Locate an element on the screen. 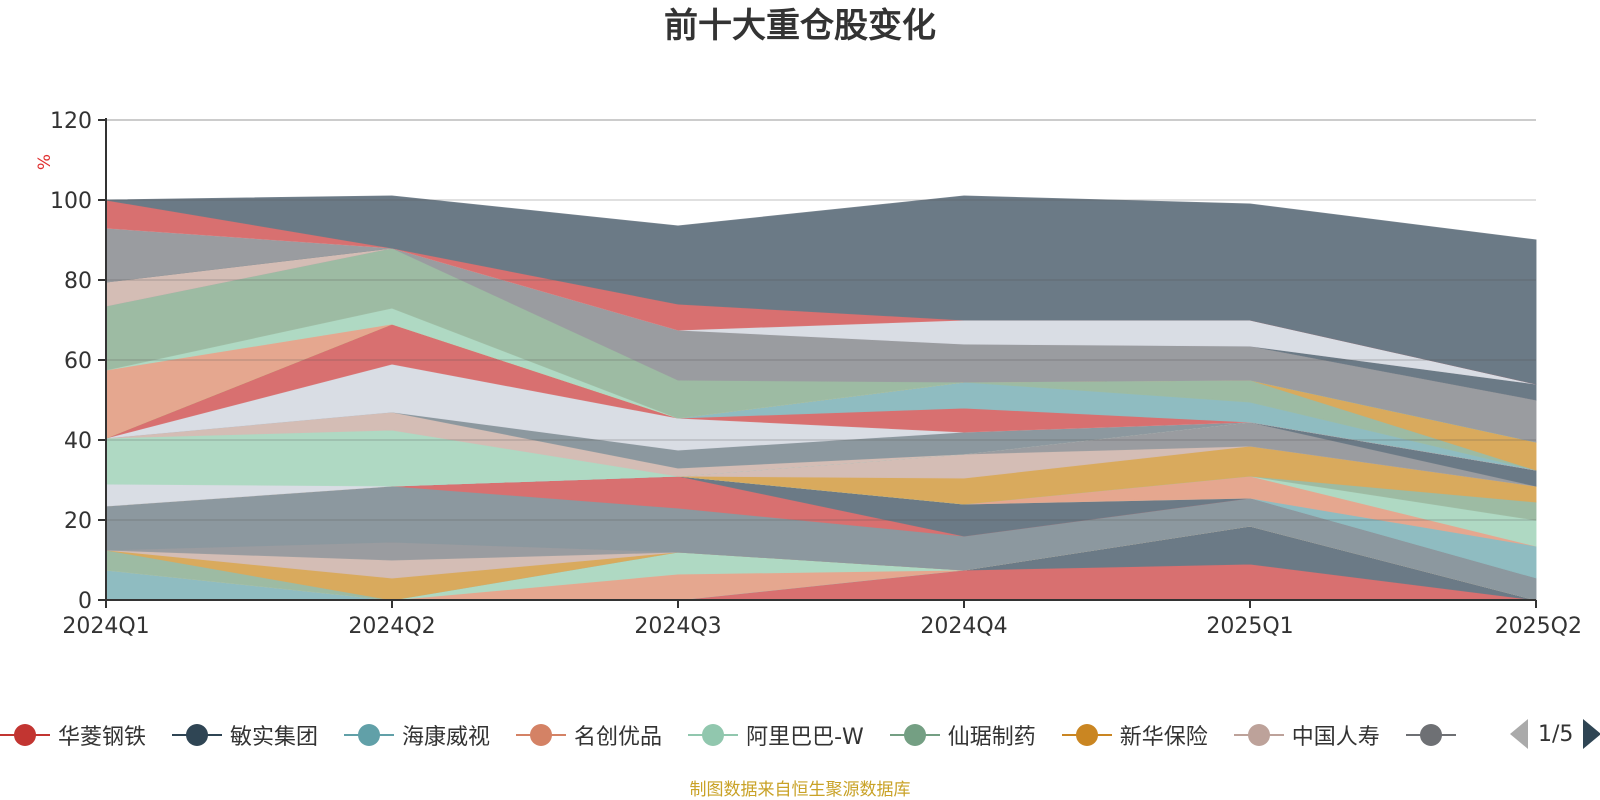 This screenshot has width=1600, height=800. legend-item: 新华保险 is located at coordinates (1134, 735).